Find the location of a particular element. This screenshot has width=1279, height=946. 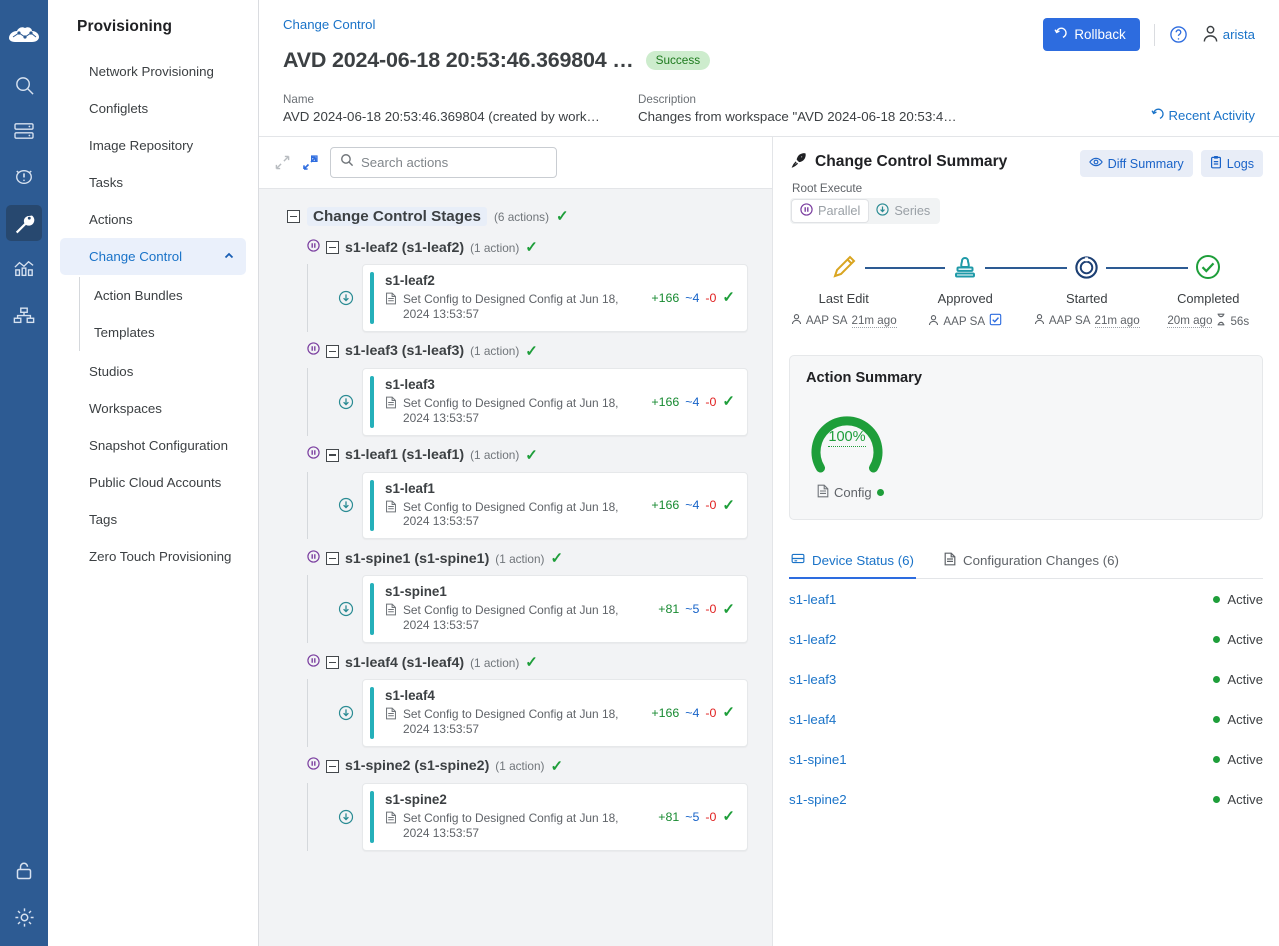

rollback-button: Rollback is located at coordinates (1091, 34).